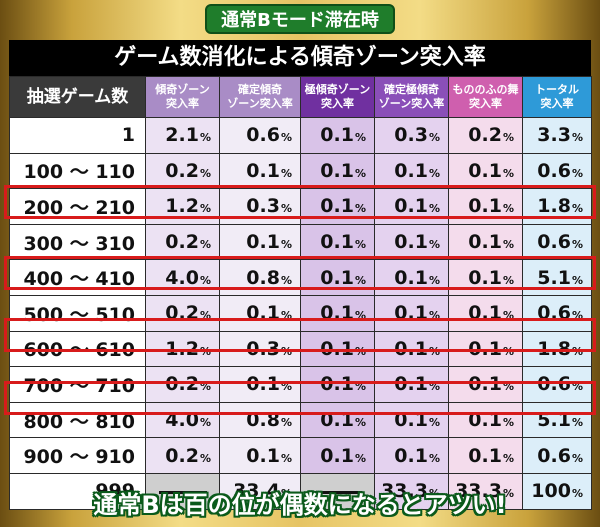  Describe the element at coordinates (300, 58) in the screenshot. I see `table-title: ゲーム数消化による傾奇ゾーン突入率` at that location.